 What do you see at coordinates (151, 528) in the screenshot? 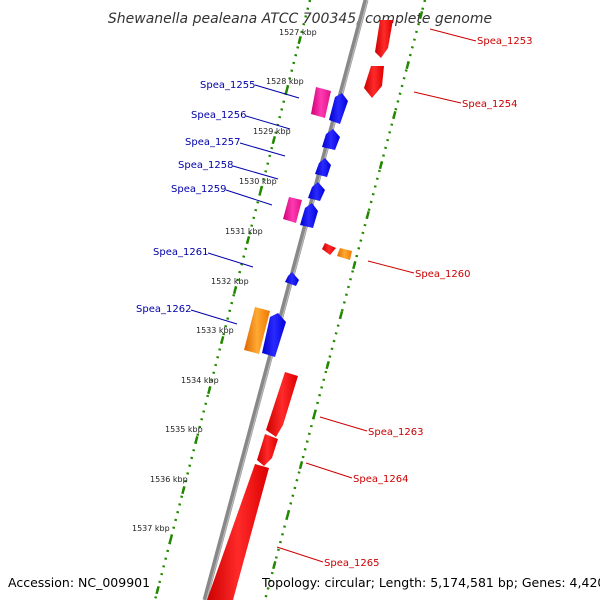
I see `kbp-label: 1537 kbp` at bounding box center [151, 528].